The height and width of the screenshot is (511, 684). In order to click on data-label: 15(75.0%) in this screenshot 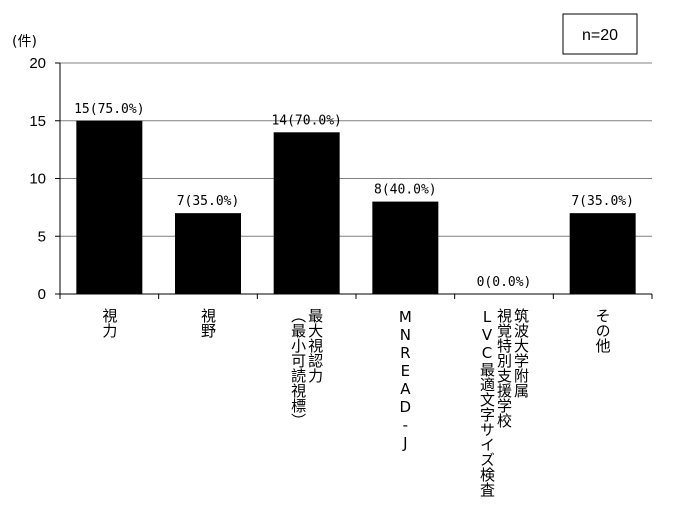, I will do `click(109, 109)`.